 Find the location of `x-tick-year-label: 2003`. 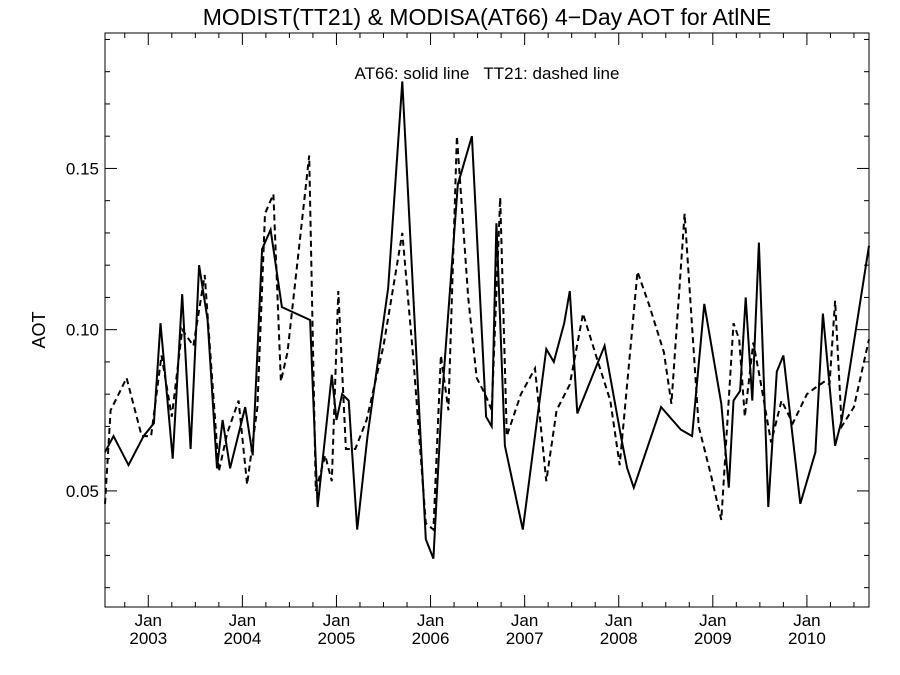

x-tick-year-label: 2003 is located at coordinates (148, 638).